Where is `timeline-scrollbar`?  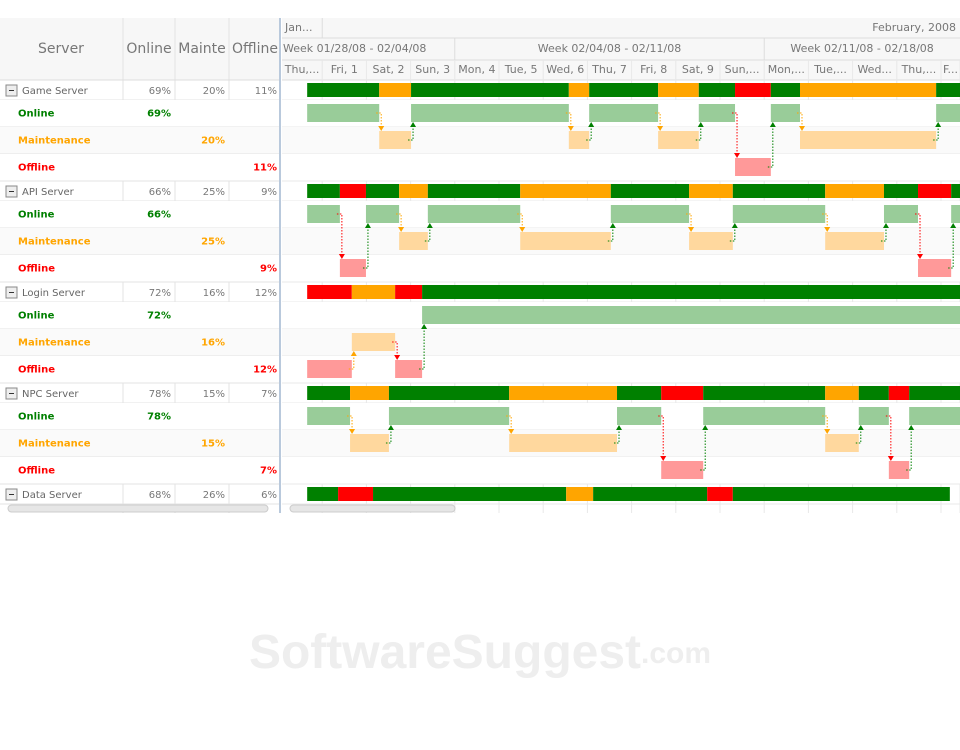 timeline-scrollbar is located at coordinates (372, 508).